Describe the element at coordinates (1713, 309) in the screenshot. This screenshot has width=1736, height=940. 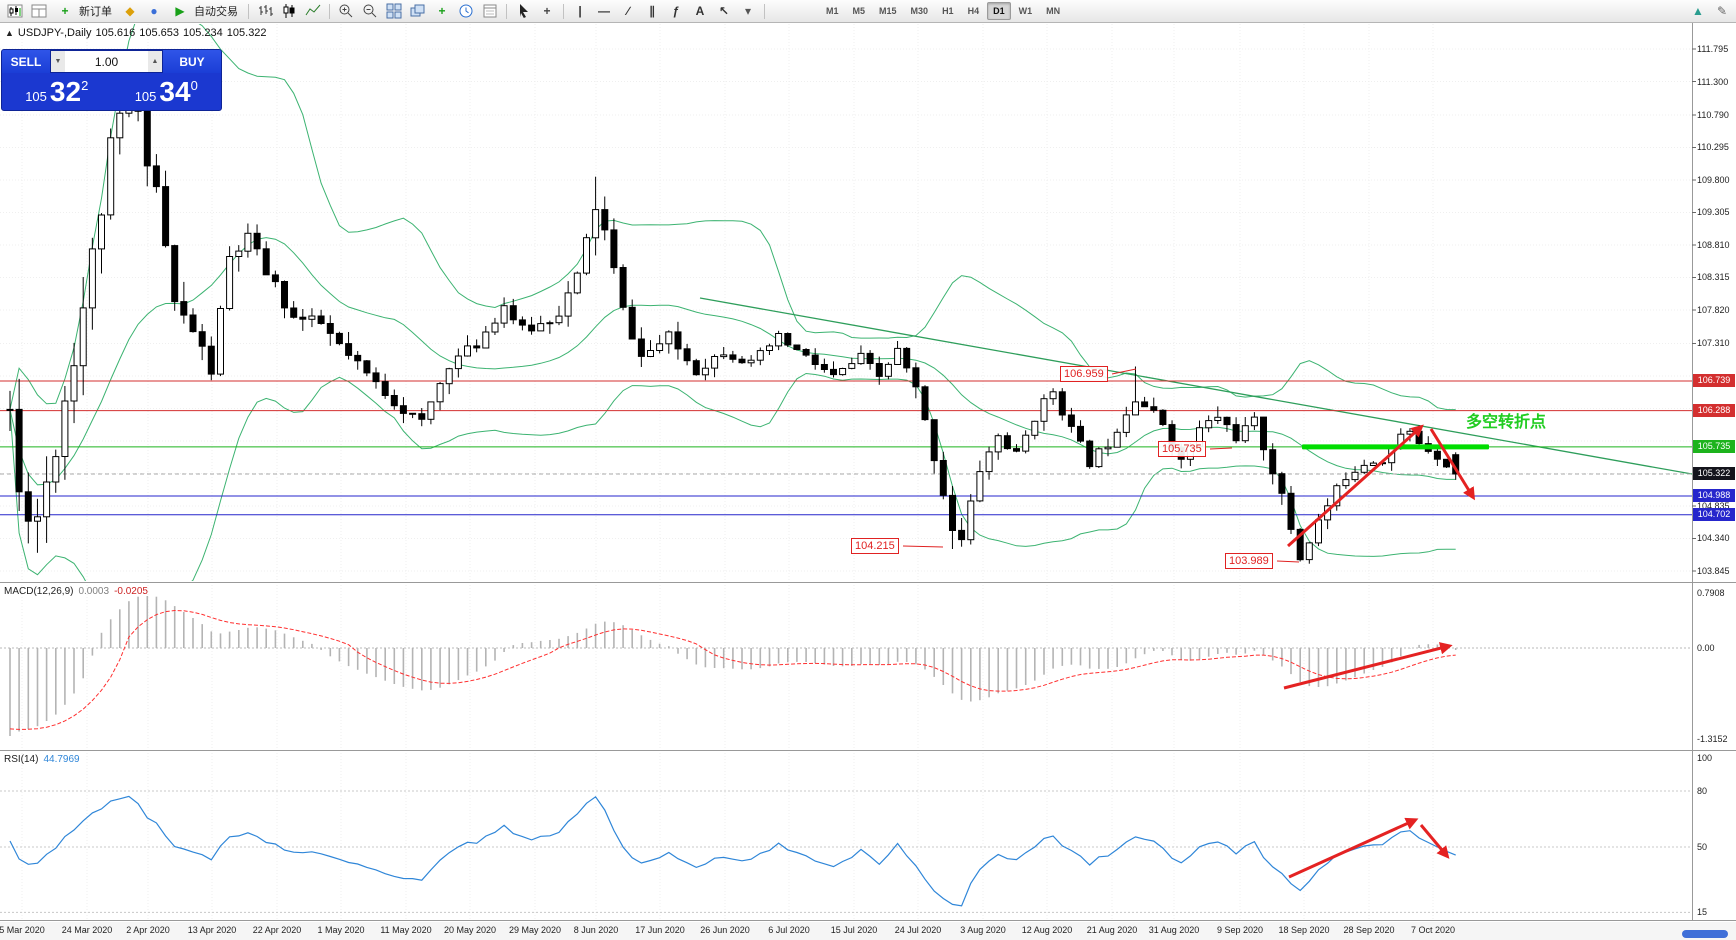
I see `price-axis-label: 107.820` at that location.